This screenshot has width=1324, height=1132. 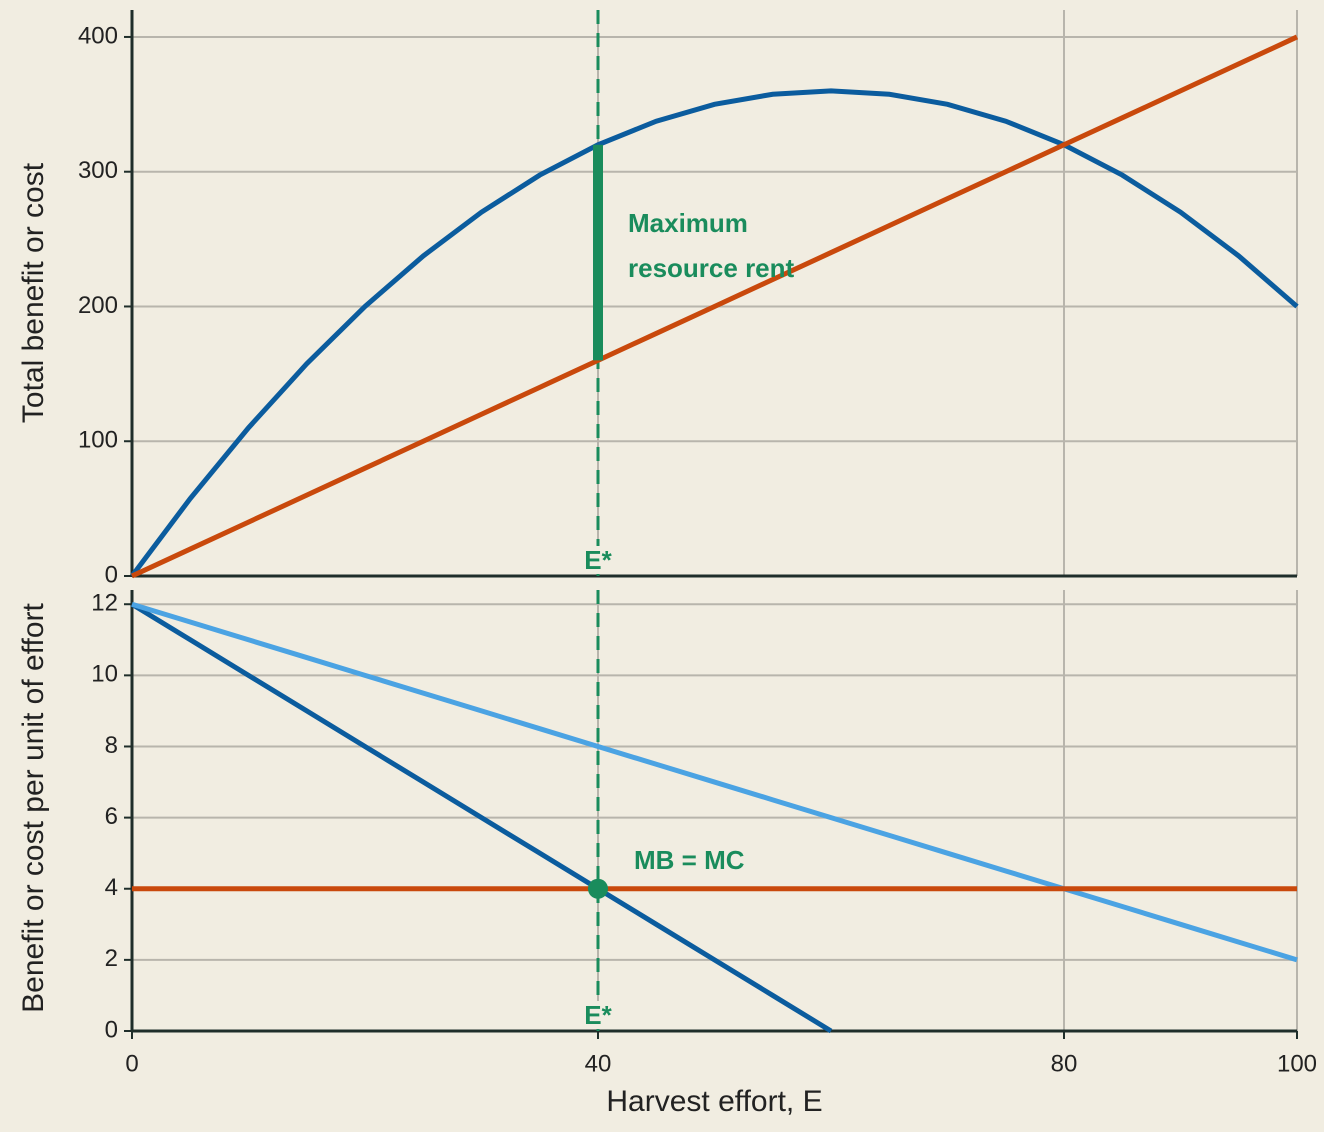 What do you see at coordinates (98, 440) in the screenshot?
I see `y-tick-label: 100` at bounding box center [98, 440].